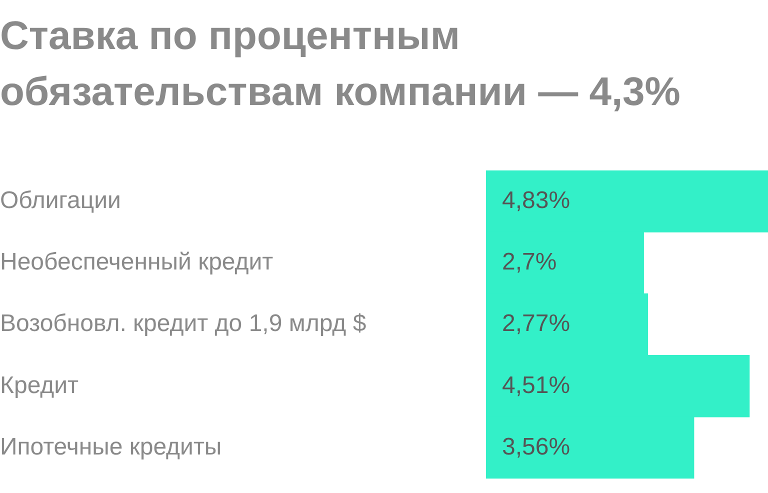 Image resolution: width=768 pixels, height=493 pixels. What do you see at coordinates (536, 200) in the screenshot?
I see `data-label: 4,83%` at bounding box center [536, 200].